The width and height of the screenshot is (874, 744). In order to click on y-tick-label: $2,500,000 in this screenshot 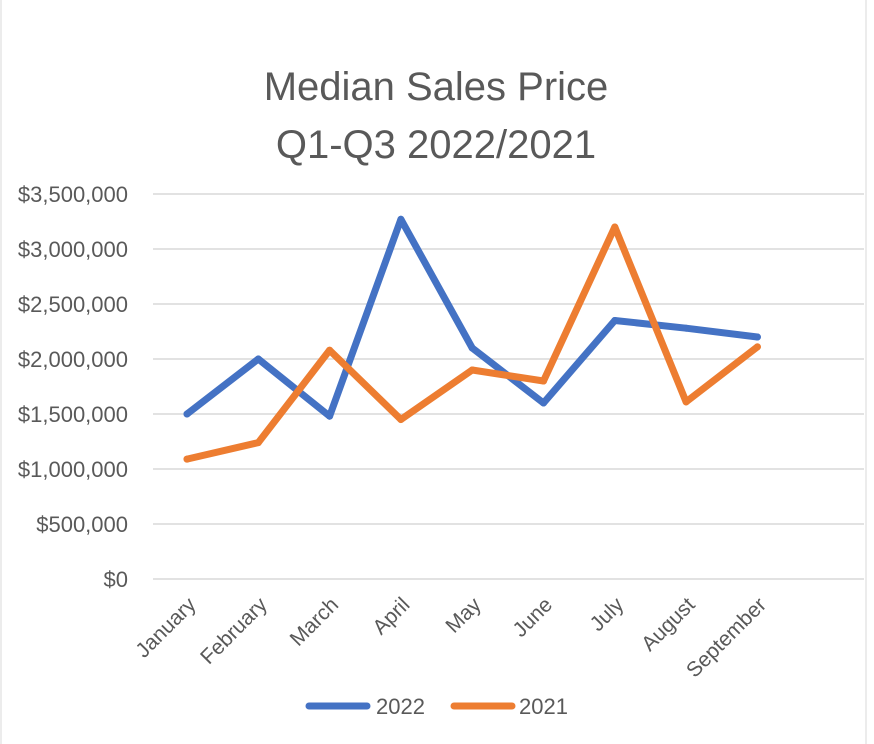, I will do `click(73, 304)`.